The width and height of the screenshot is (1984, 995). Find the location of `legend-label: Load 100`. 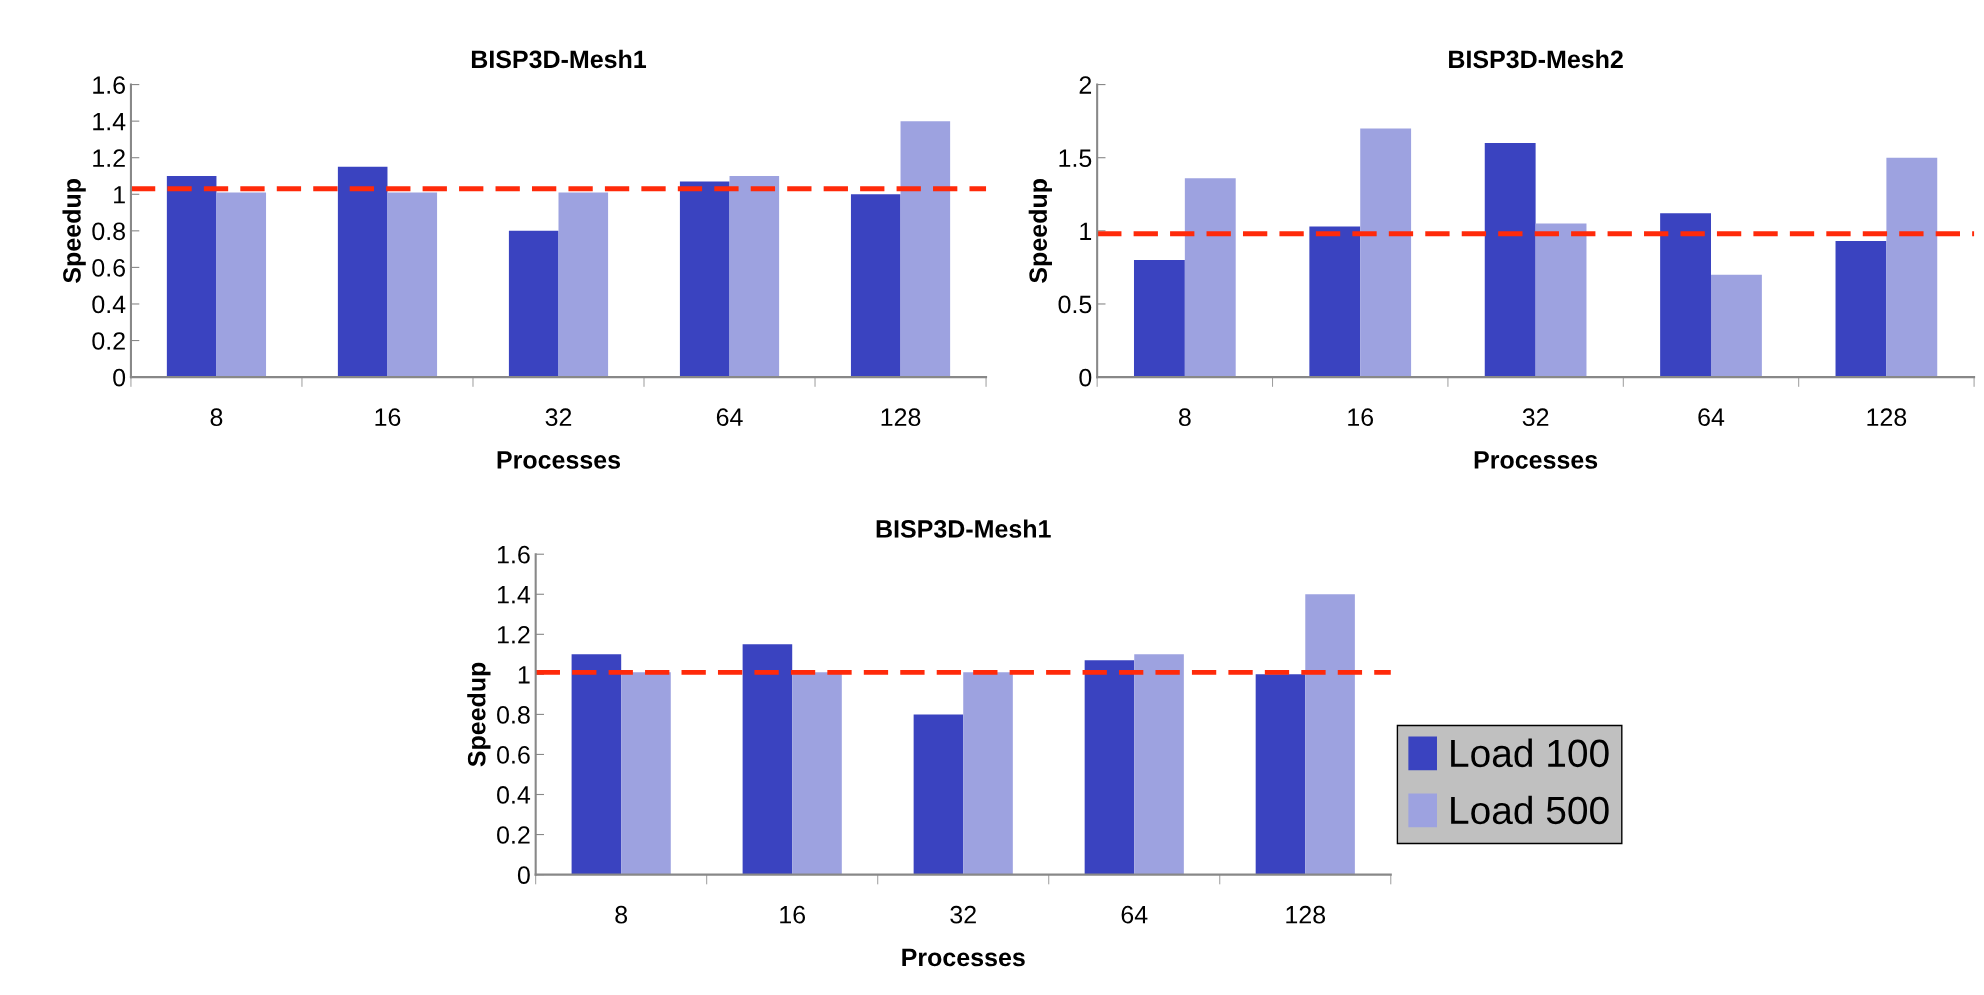

legend-label: Load 100 is located at coordinates (1530, 753).